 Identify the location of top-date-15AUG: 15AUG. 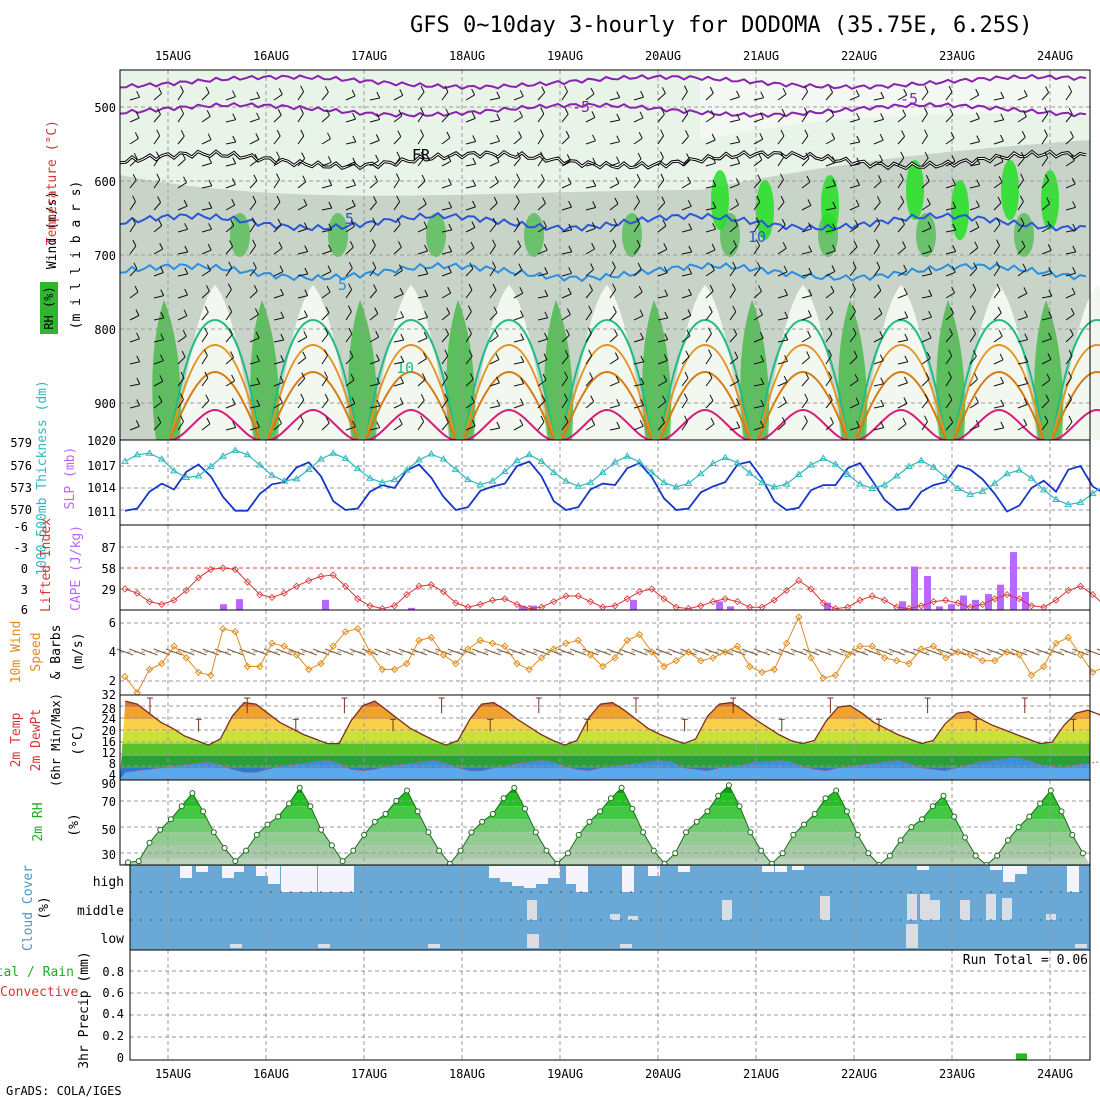
(173, 56).